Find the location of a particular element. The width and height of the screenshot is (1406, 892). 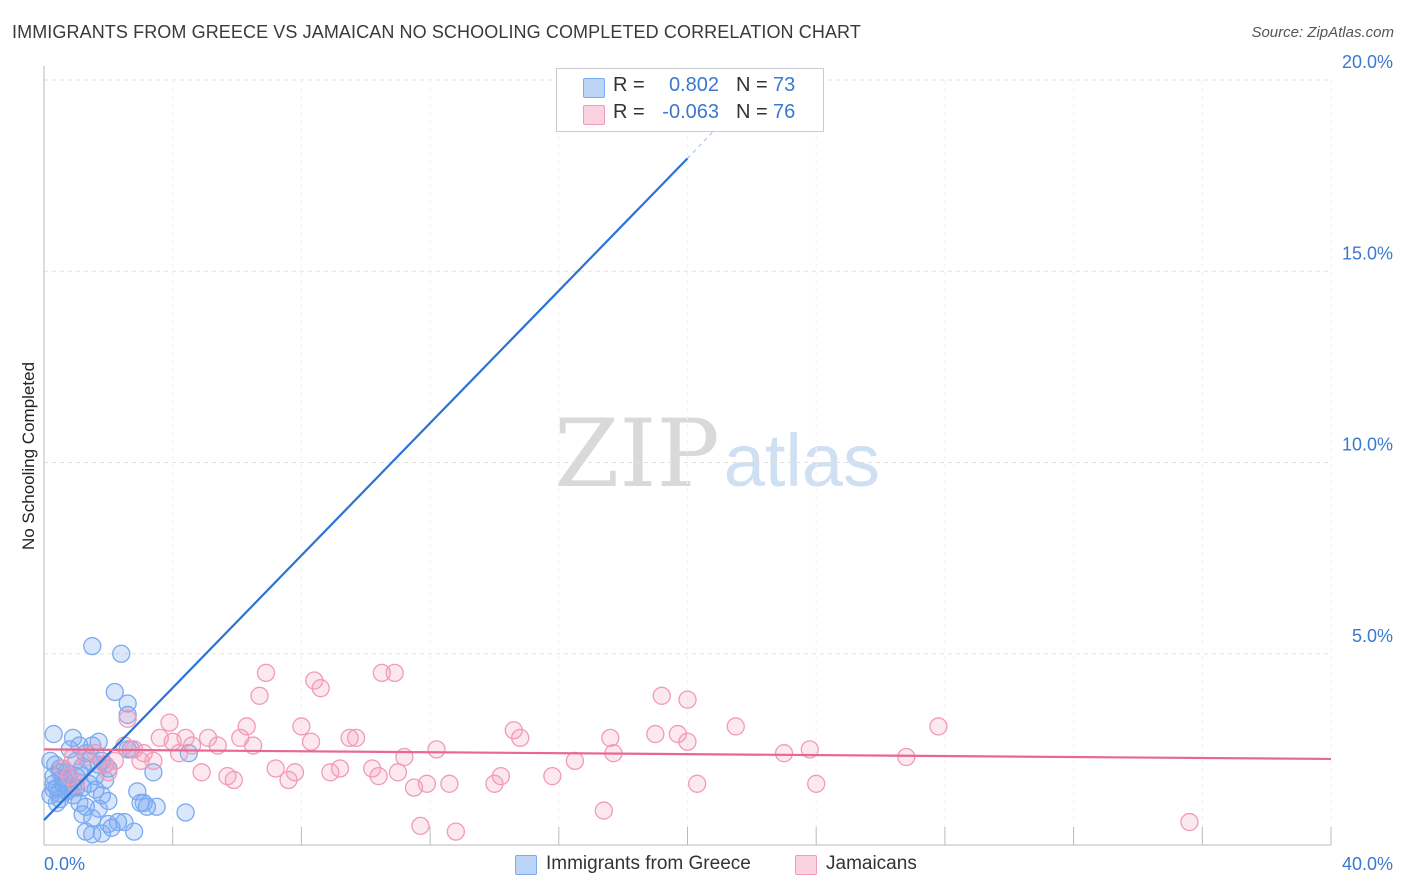

trend-line-jamaicans is located at coordinates (687, 754).